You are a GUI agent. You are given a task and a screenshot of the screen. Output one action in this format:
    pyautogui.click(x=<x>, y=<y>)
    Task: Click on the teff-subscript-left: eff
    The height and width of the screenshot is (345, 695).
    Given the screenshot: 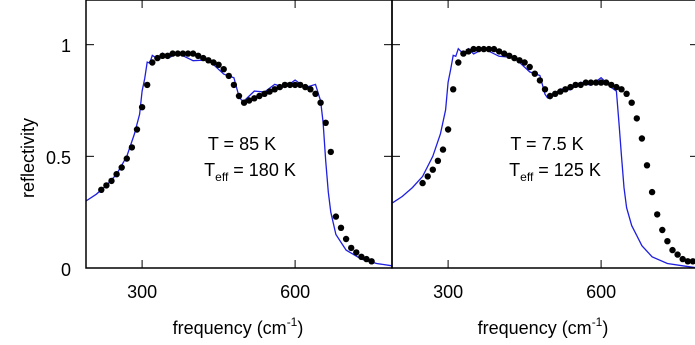 What is the action you would take?
    pyautogui.click(x=222, y=177)
    